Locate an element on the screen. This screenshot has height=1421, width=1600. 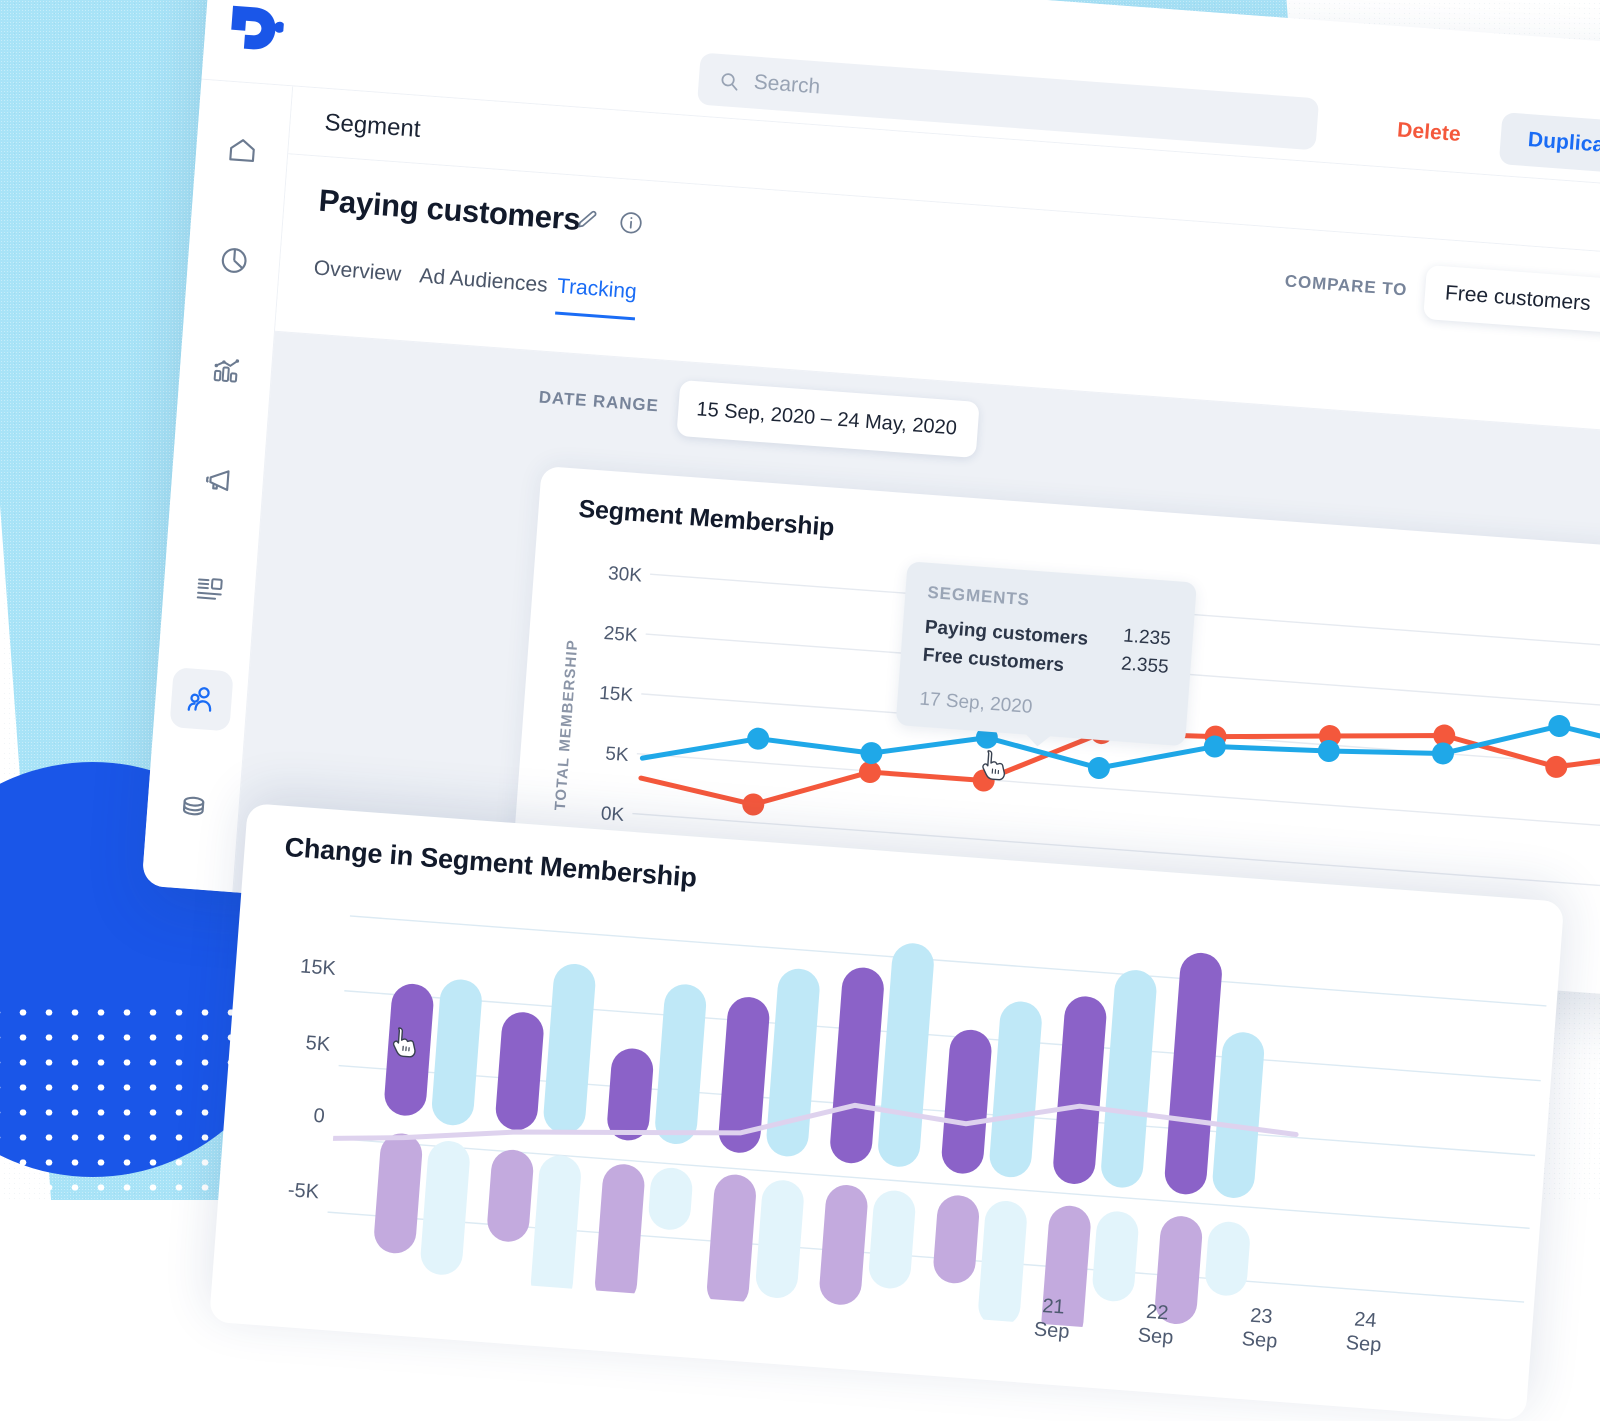
database-icon is located at coordinates (193, 809).